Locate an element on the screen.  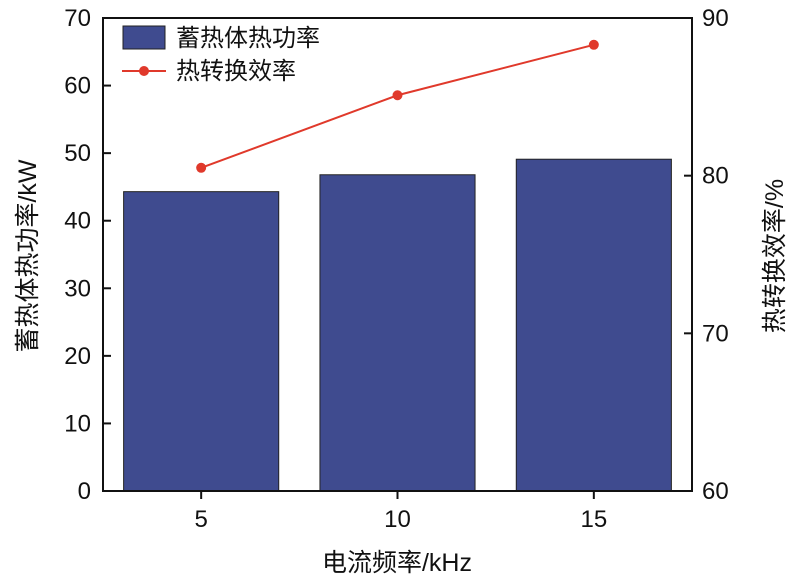
x-tick-label-10: 10 is located at coordinates (397, 519).